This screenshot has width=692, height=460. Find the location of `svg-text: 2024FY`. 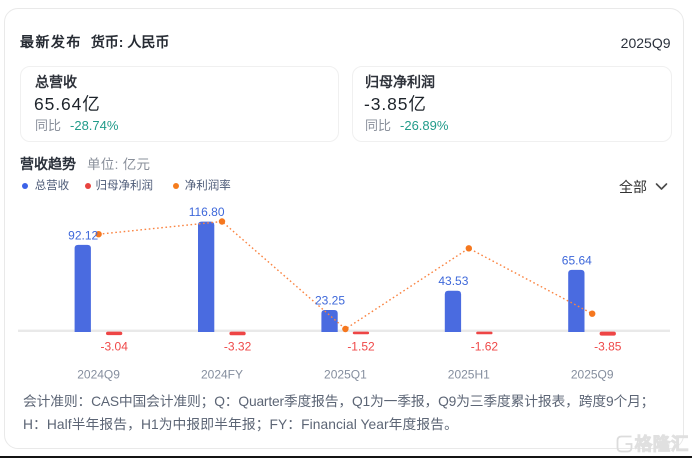

svg-text: 2024FY is located at coordinates (222, 374).